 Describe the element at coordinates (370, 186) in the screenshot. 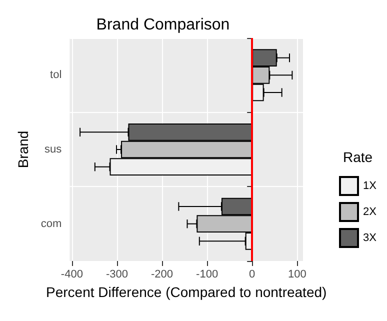

I see `legend-label: 1X` at that location.